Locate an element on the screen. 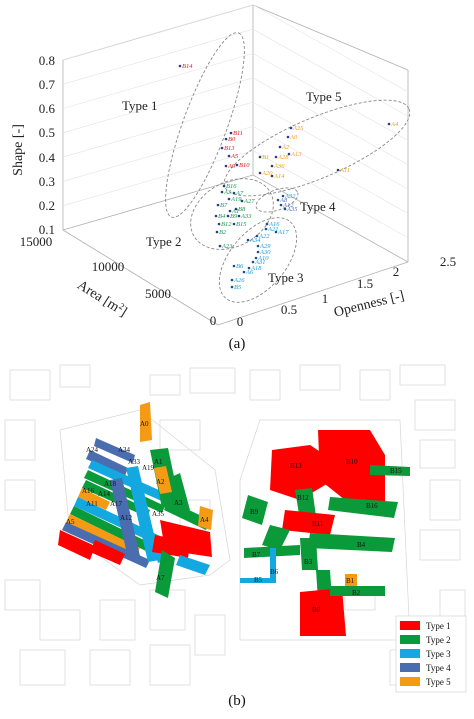 This screenshot has height=719, width=474. map-label: B9 is located at coordinates (254, 512).